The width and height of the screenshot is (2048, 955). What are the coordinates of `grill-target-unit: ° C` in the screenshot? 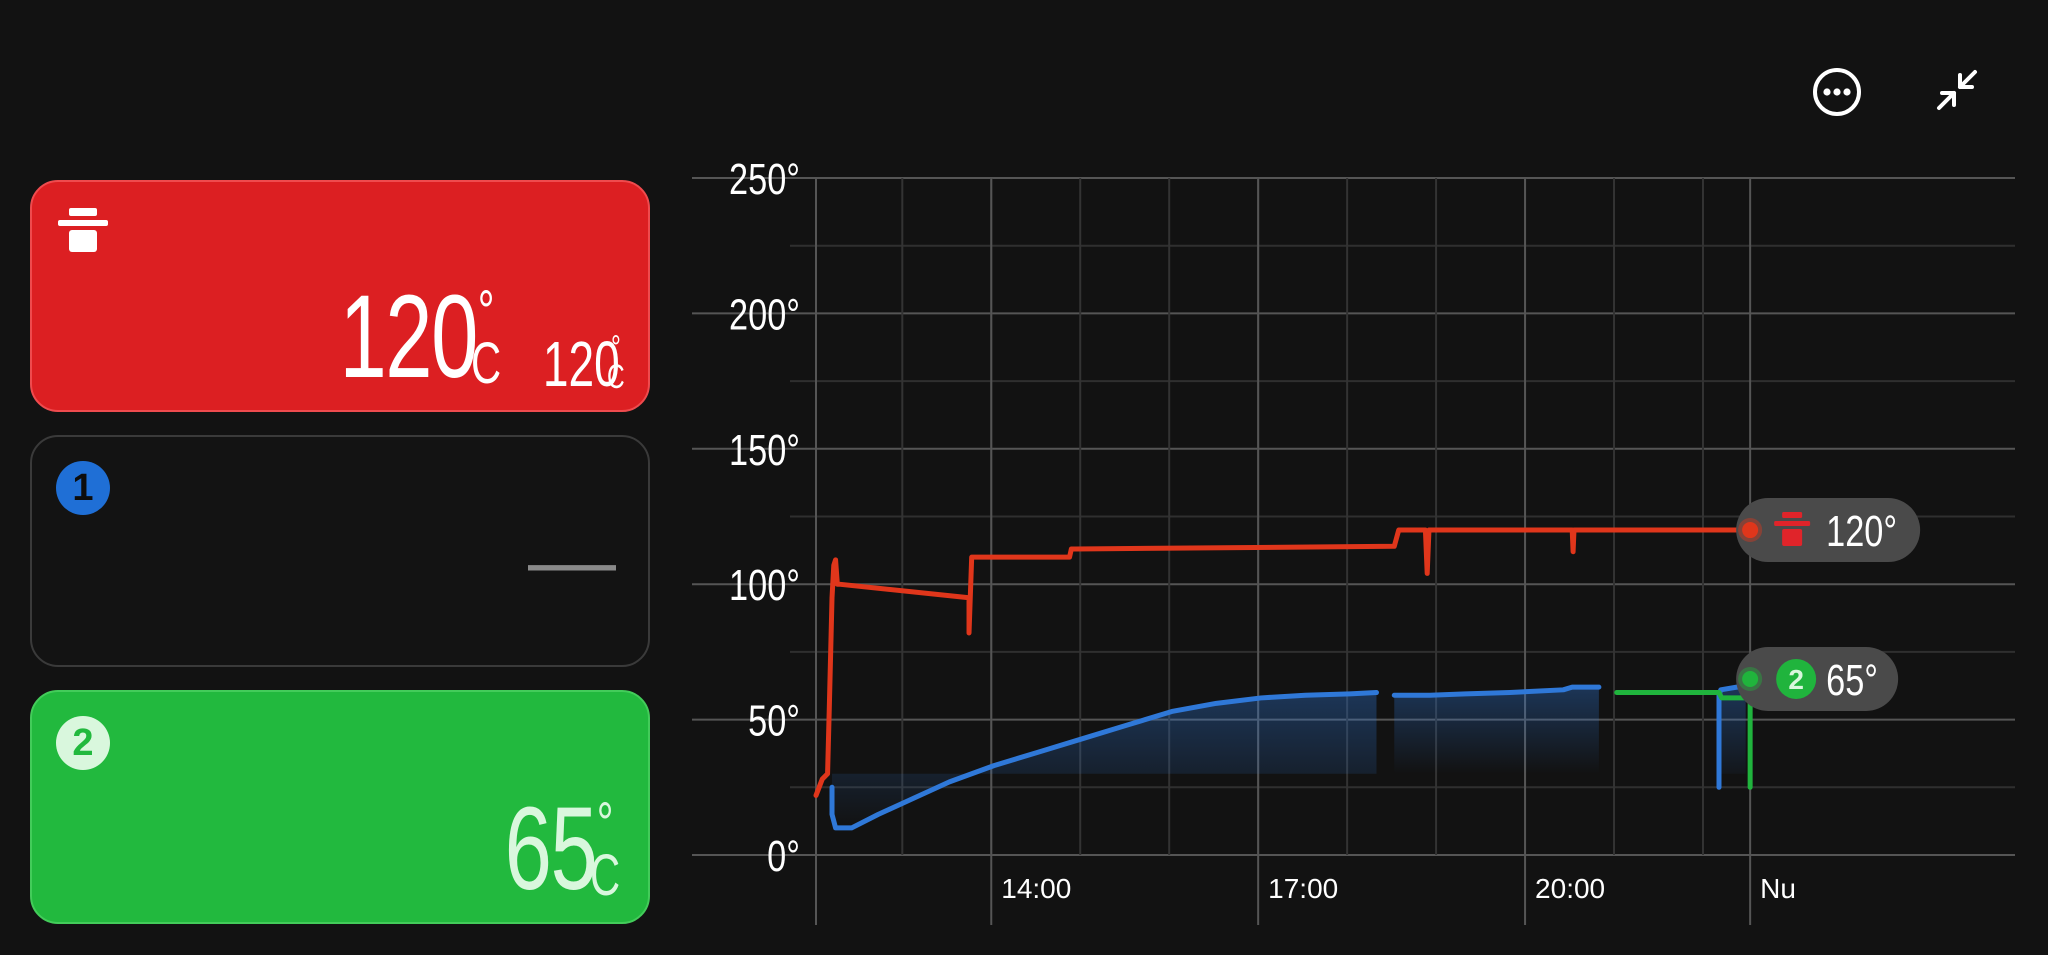 It's located at (616, 363).